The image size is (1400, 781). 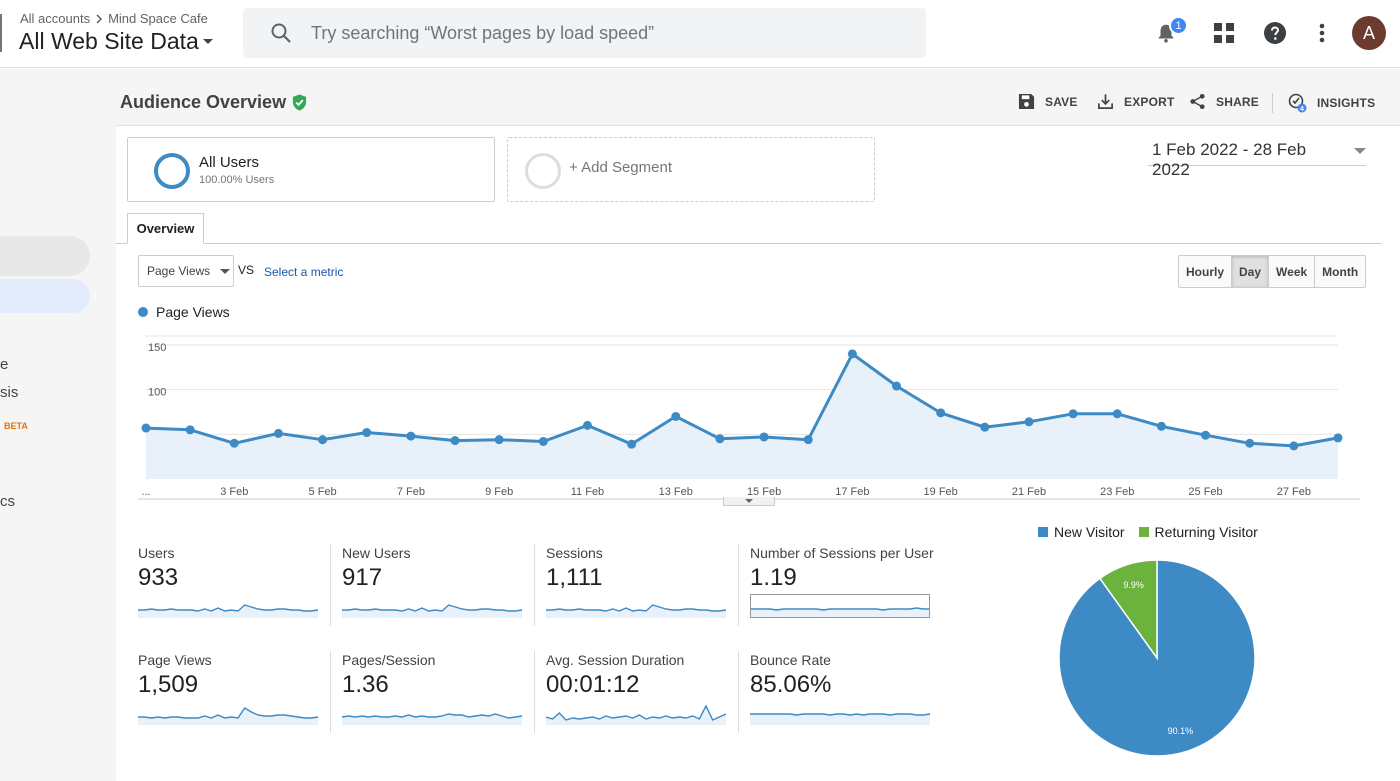 What do you see at coordinates (543, 171) in the screenshot?
I see `segment-empty-ring-icon` at bounding box center [543, 171].